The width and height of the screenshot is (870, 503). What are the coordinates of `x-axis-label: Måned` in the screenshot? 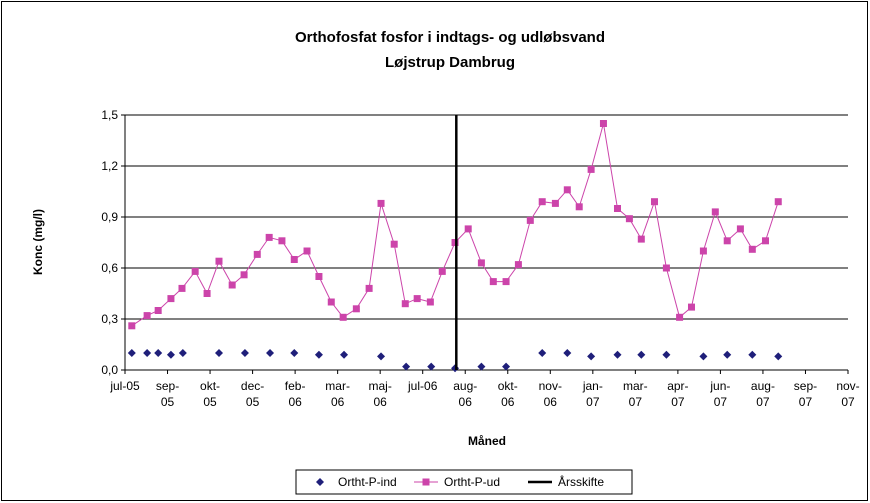 It's located at (487, 441).